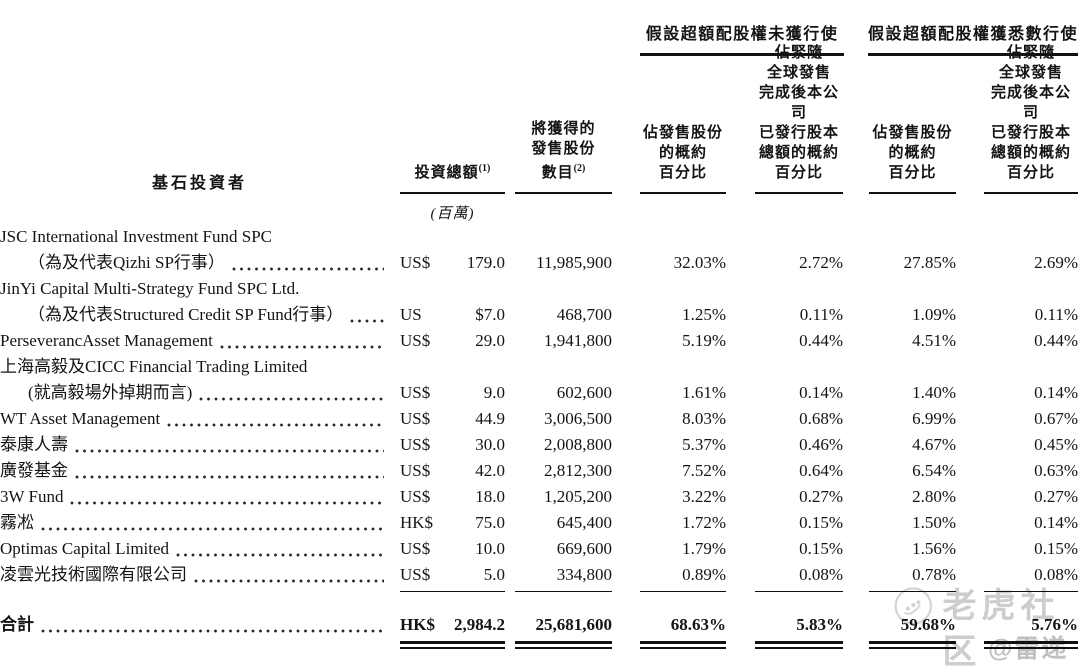 The image size is (1080, 671). Describe the element at coordinates (821, 470) in the screenshot. I see `pct-cell: 0.64%` at that location.